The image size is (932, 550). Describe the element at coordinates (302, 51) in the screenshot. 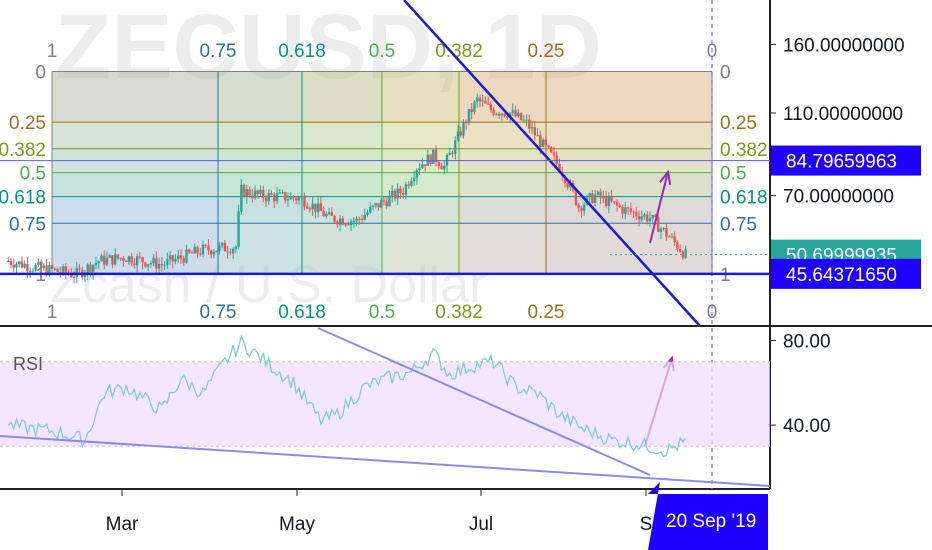

I see `fib-time-zone-label-top: 0.618` at that location.